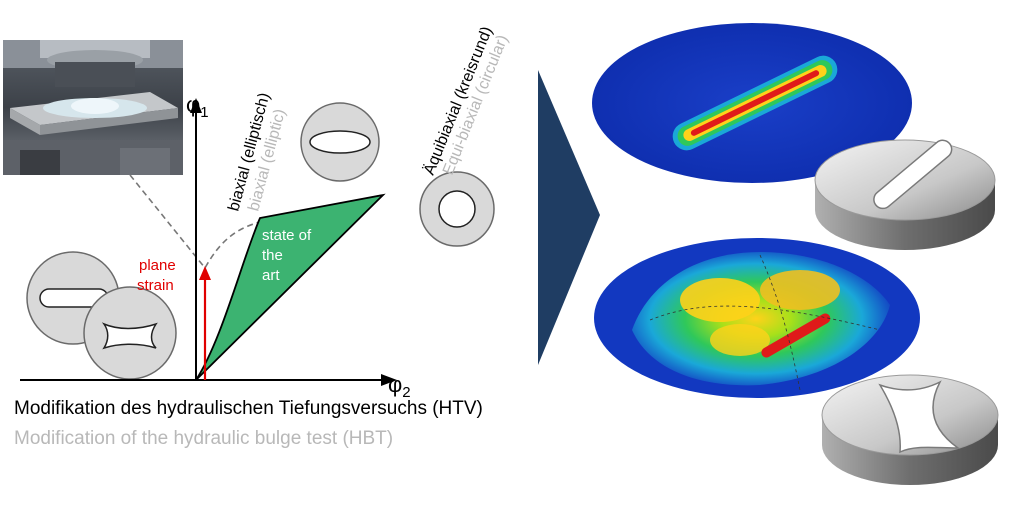 The height and width of the screenshot is (507, 1024). I want to click on y-axis-label: φ1, so click(197, 106).